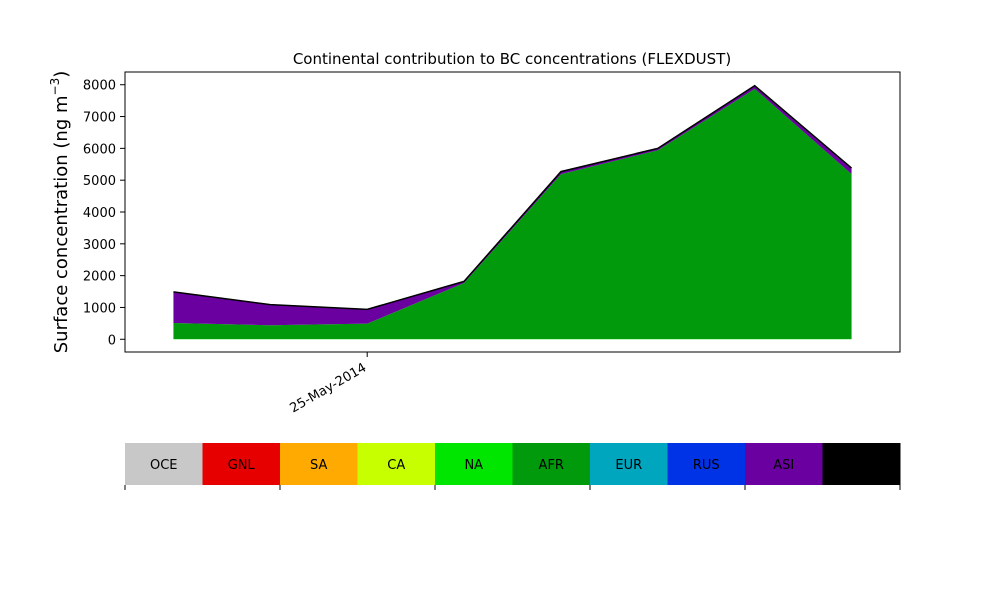 This screenshot has height=600, width=1000. I want to click on colorbar-cell-na, so click(474, 464).